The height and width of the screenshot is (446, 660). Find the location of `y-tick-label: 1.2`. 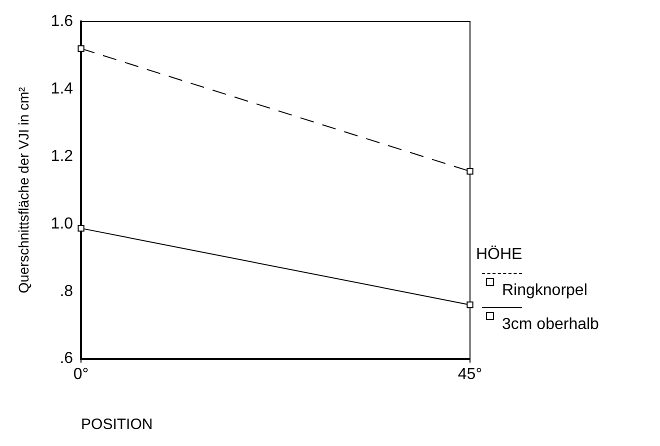

y-tick-label: 1.2 is located at coordinates (62, 156).